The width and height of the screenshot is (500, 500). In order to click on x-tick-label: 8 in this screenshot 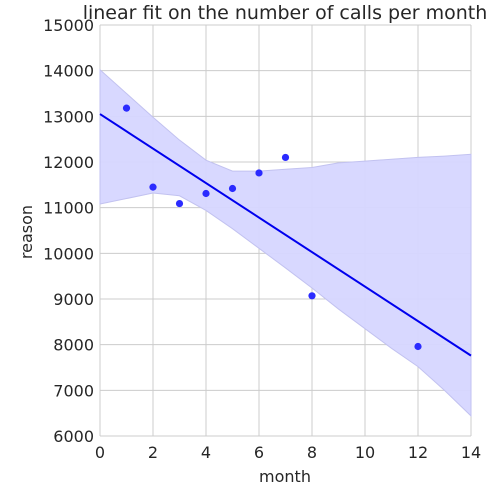, I will do `click(312, 452)`.